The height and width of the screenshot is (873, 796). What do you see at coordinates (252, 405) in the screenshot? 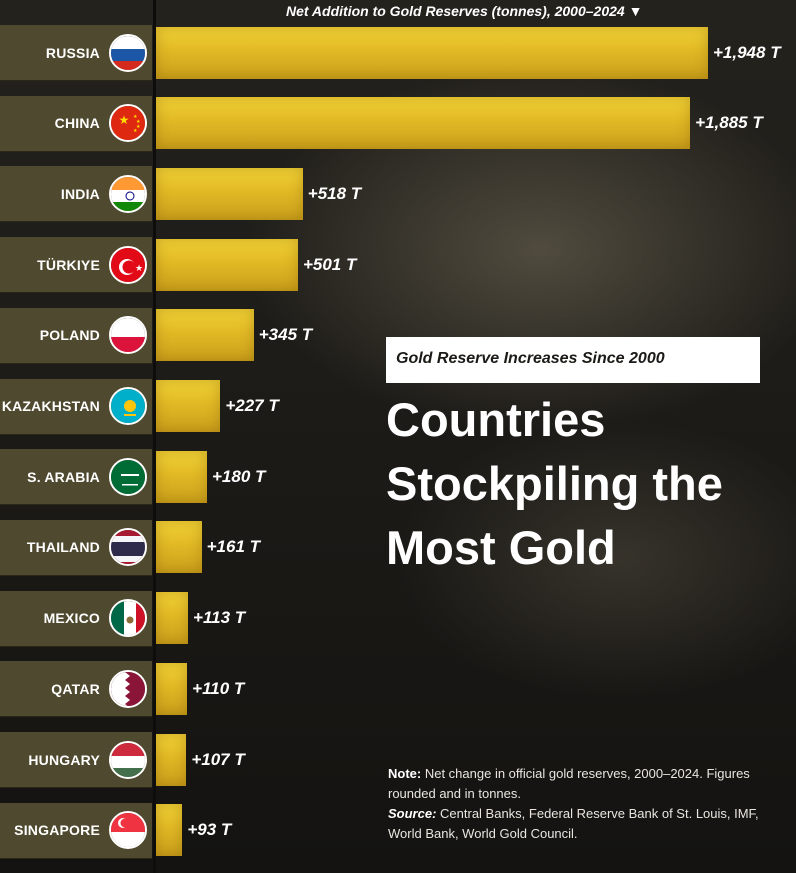
I see `bar-value-label: +227 T` at bounding box center [252, 405].